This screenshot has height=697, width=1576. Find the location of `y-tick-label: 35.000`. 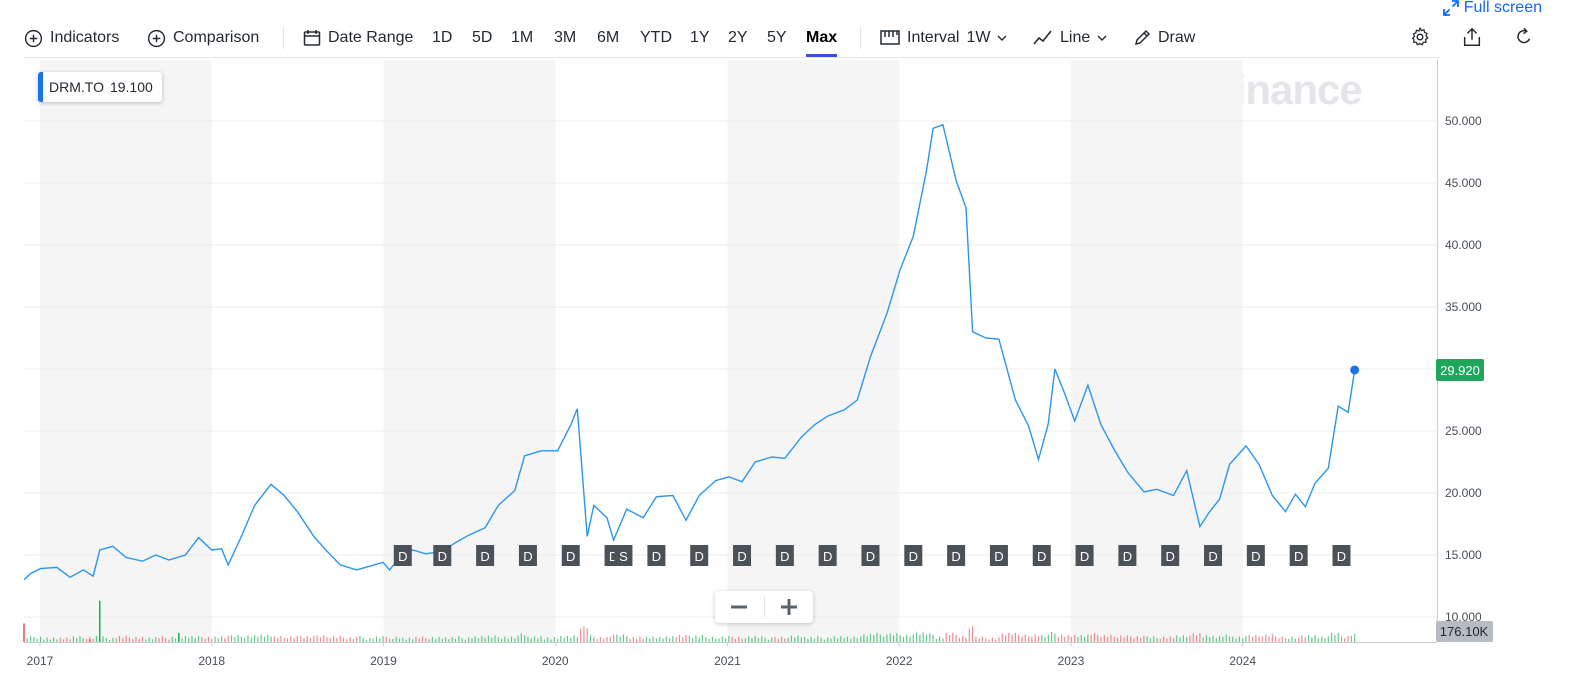

y-tick-label: 35.000 is located at coordinates (1463, 307).